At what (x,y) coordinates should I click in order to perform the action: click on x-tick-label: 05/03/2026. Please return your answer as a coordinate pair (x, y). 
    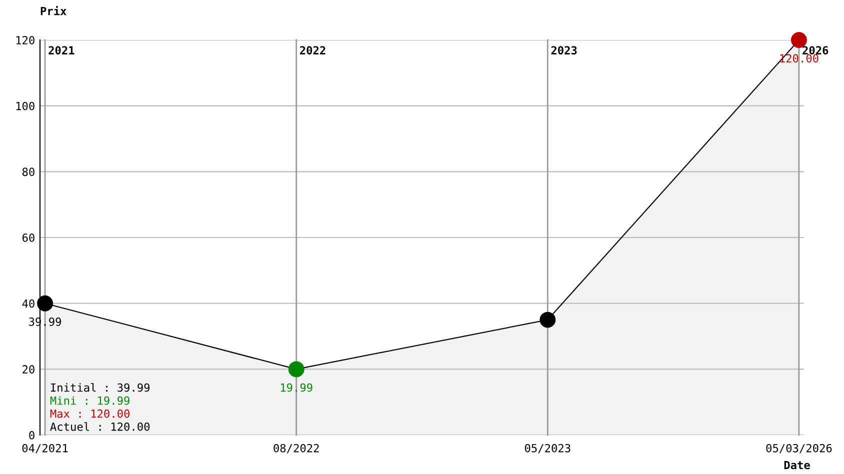
    Looking at the image, I should click on (799, 449).